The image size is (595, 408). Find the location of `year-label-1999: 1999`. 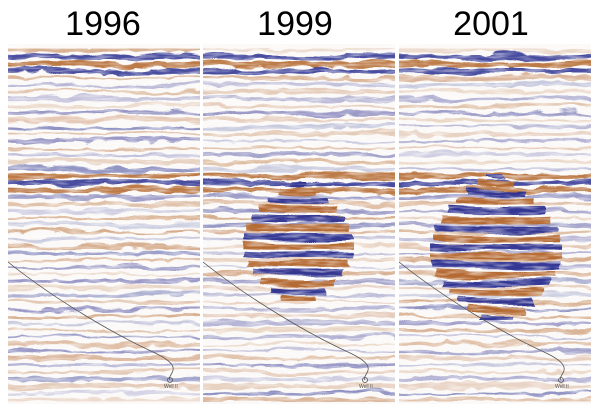

year-label-1999: 1999 is located at coordinates (295, 24).